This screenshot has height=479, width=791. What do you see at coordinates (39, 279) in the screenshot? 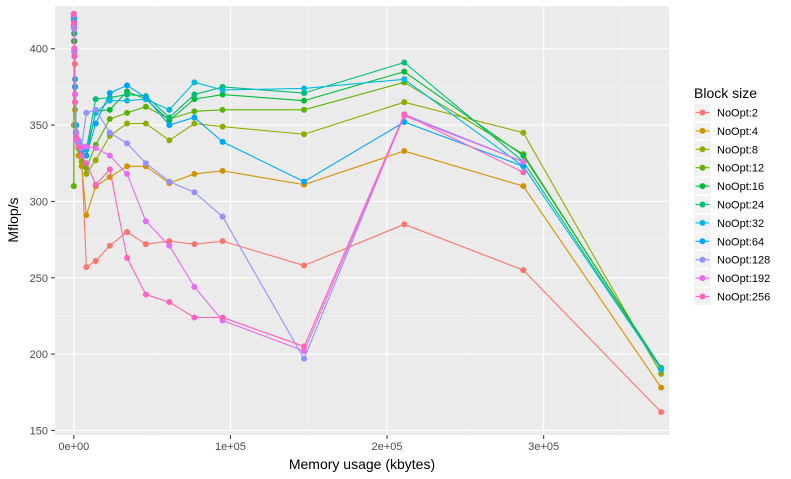
I see `y-tick-label: 250` at bounding box center [39, 279].